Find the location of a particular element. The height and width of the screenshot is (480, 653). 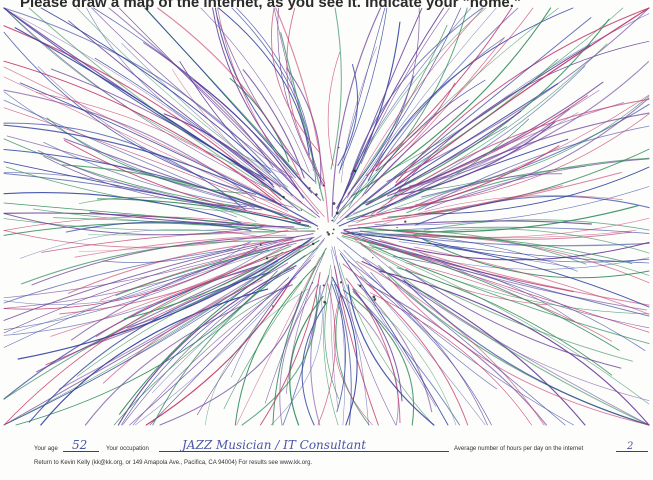

occupation-value: JAZZ Musician / IT Consultant is located at coordinates (274, 445).